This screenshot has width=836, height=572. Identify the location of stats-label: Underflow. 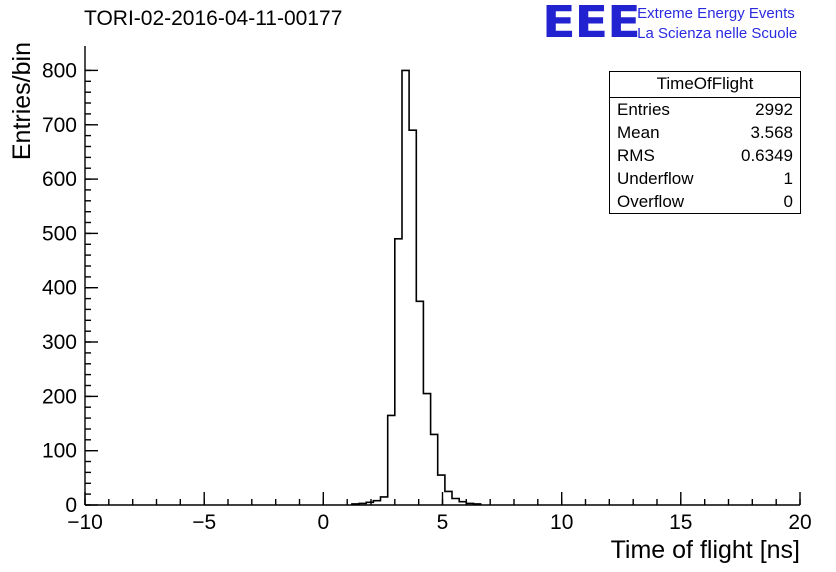
(655, 178).